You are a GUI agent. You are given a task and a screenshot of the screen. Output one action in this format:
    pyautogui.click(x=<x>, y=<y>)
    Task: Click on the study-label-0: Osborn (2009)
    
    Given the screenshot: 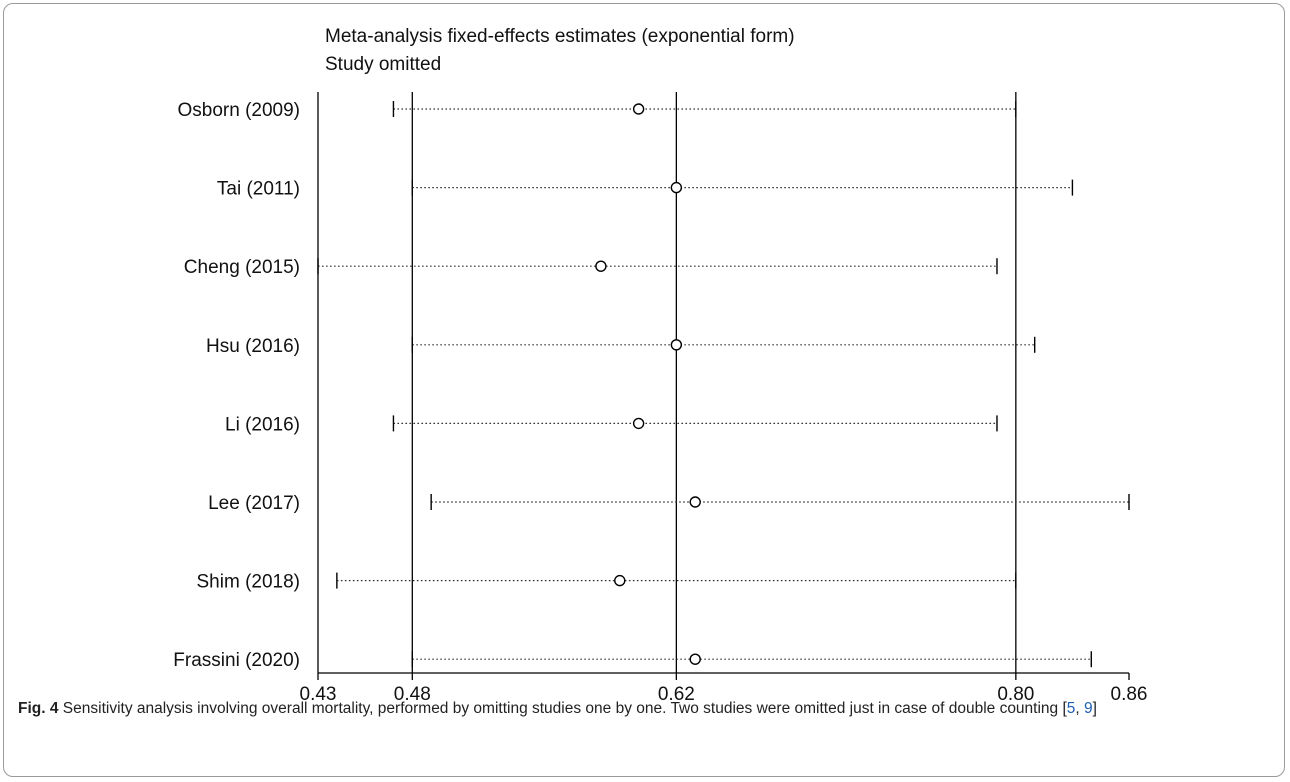 What is the action you would take?
    pyautogui.click(x=238, y=110)
    